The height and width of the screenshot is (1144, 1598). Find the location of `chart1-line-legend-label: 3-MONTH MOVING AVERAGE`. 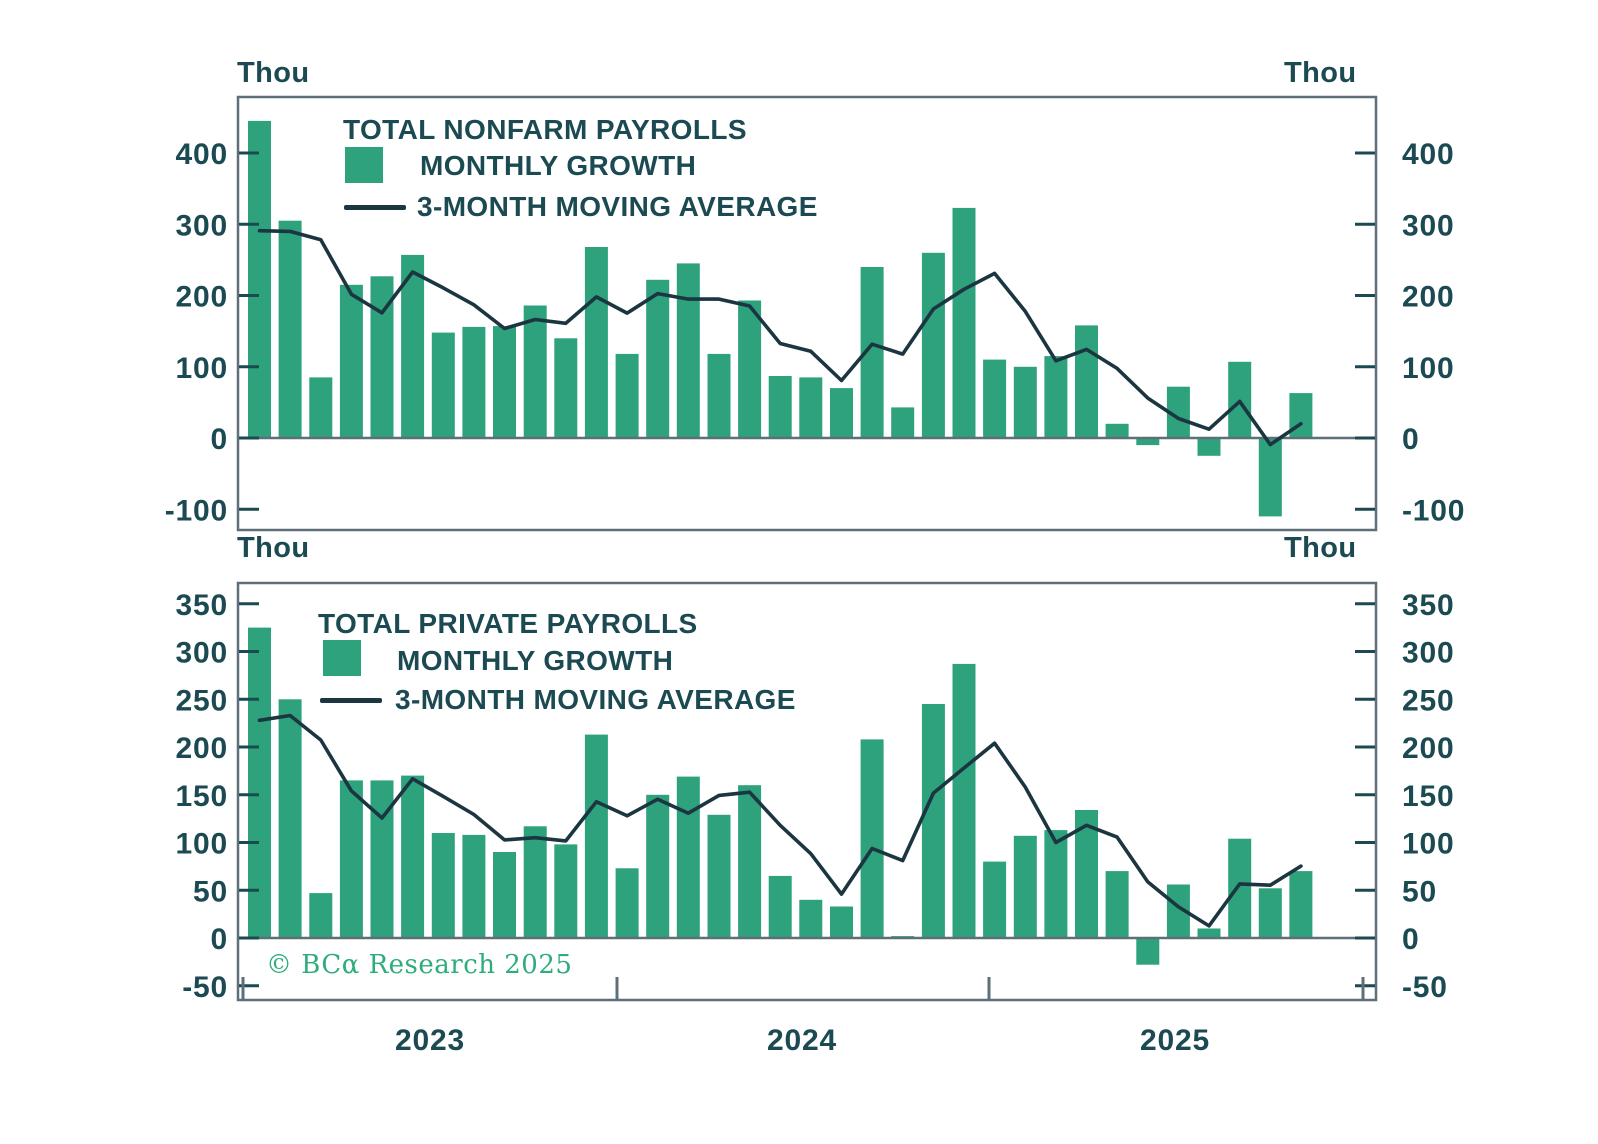

chart1-line-legend-label: 3-MONTH MOVING AVERAGE is located at coordinates (617, 206).